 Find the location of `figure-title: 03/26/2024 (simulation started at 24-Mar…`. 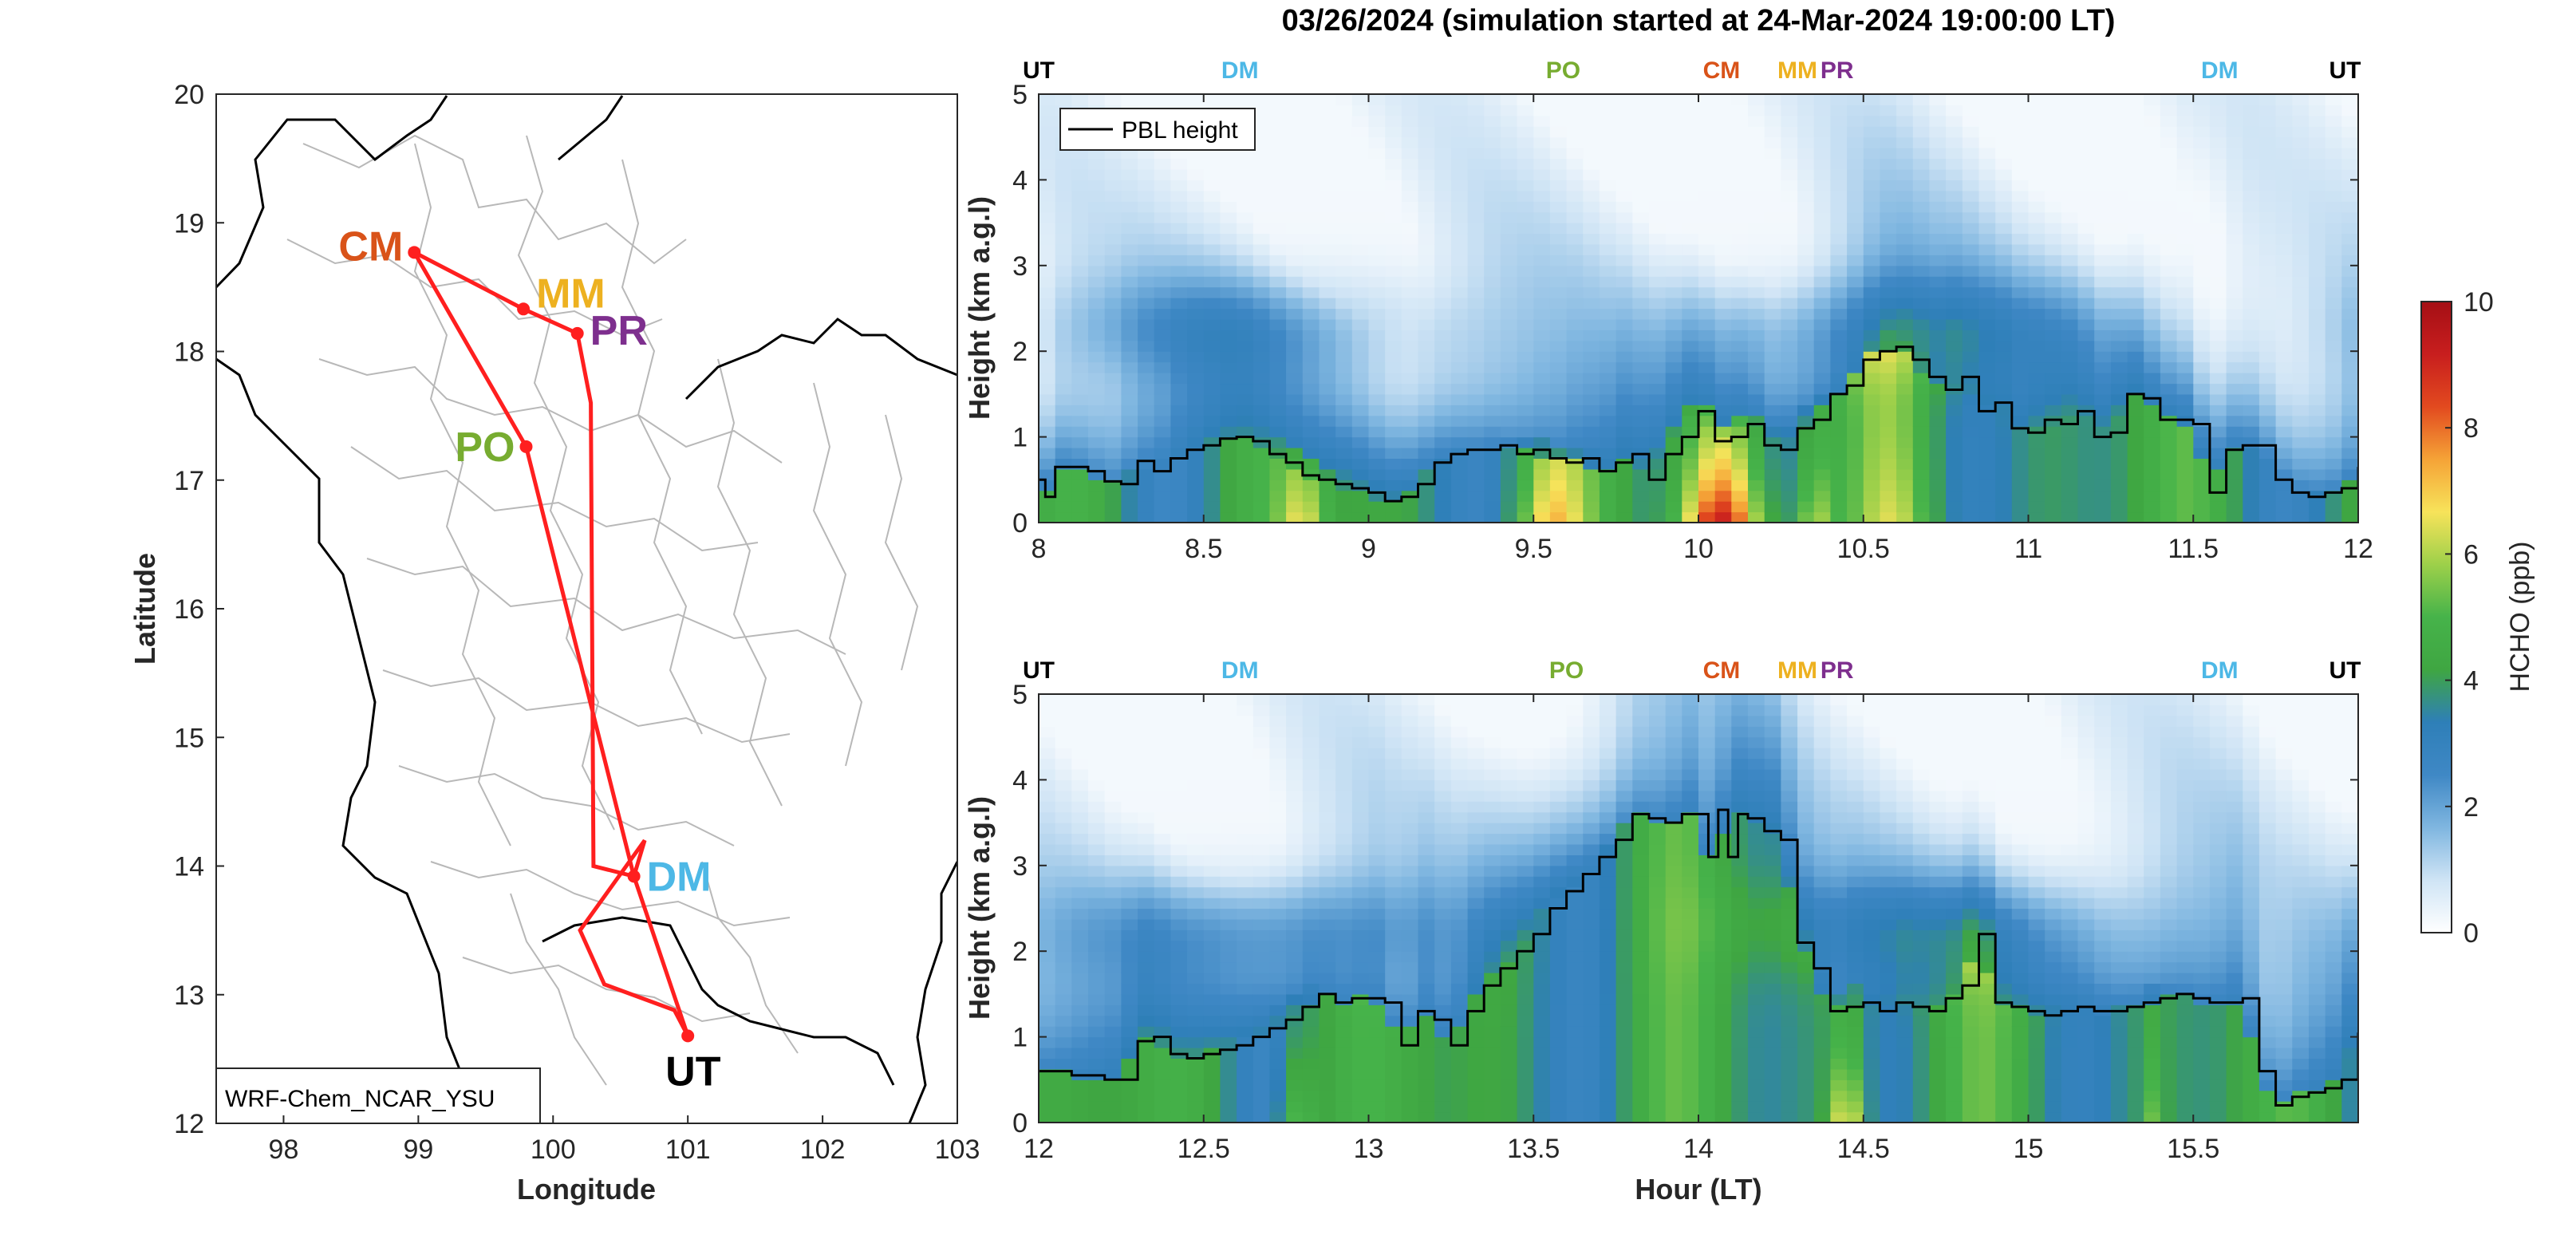

figure-title: 03/26/2024 (simulation started at 24-Mar… is located at coordinates (1699, 21).